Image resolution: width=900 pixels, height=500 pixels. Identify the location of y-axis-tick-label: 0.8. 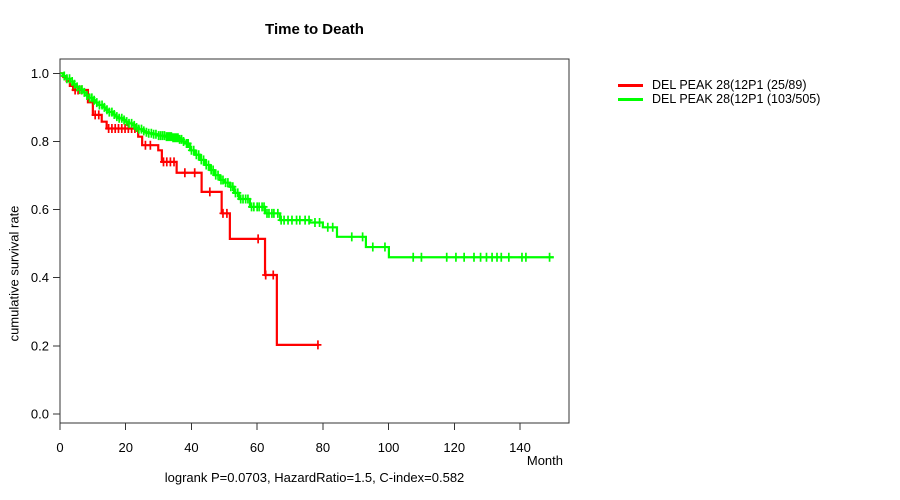
(40, 141).